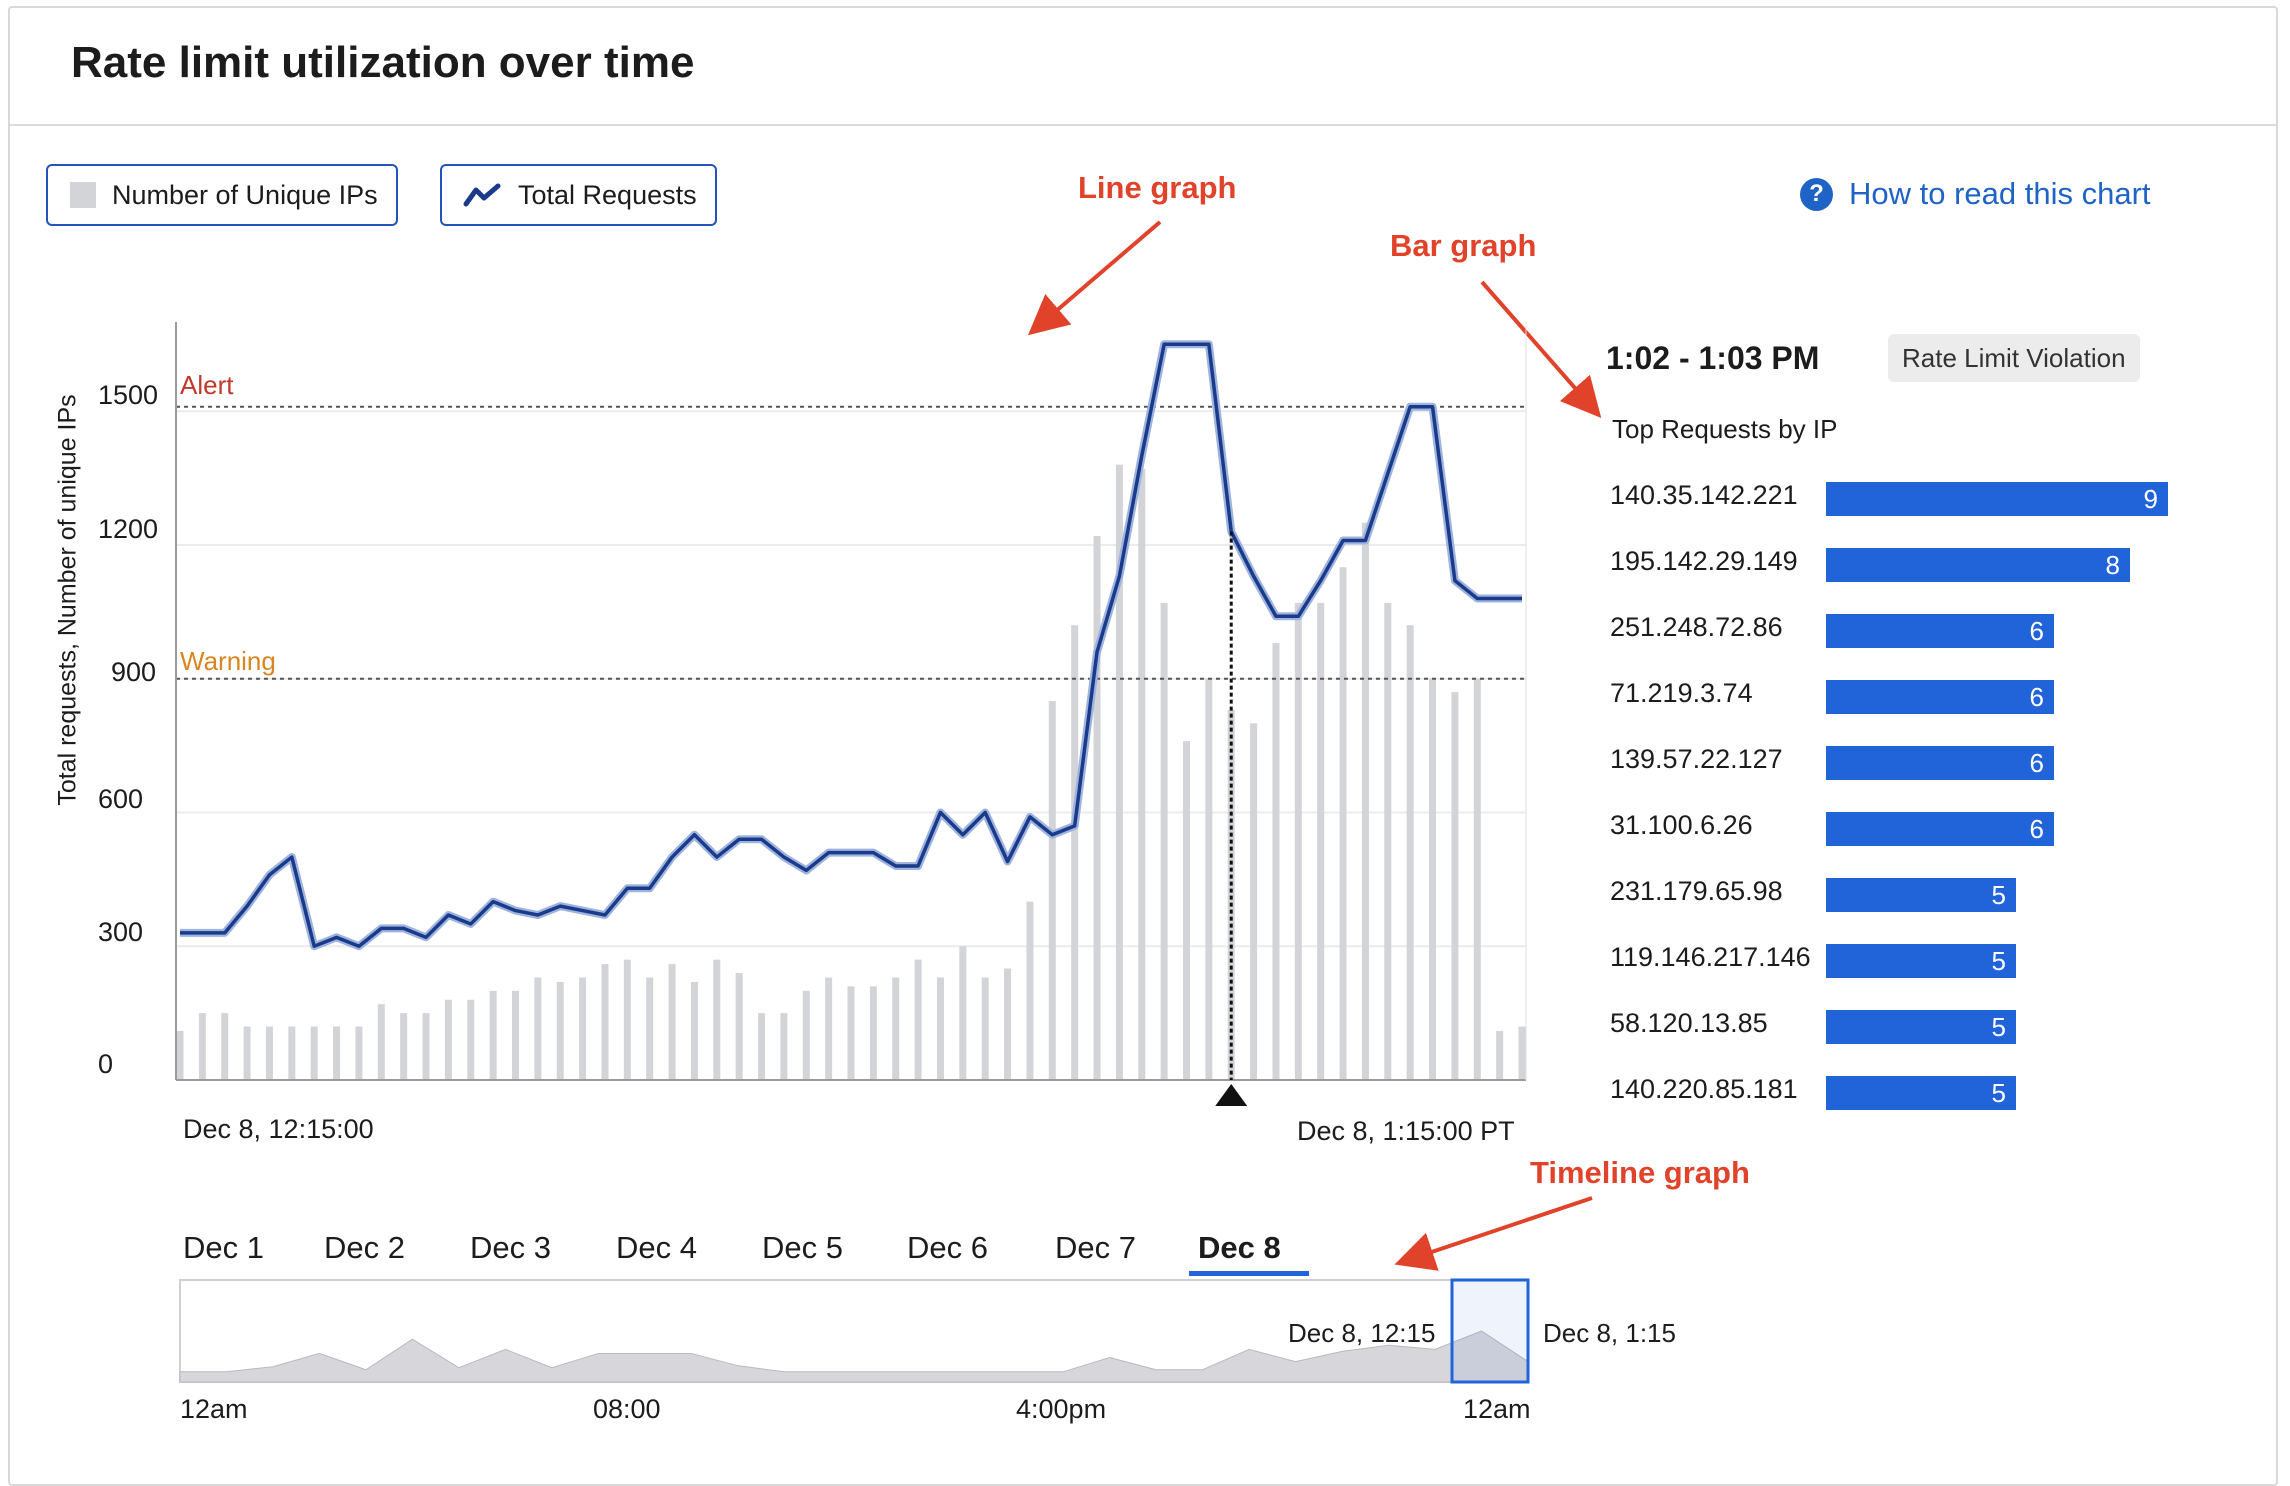  Describe the element at coordinates (1696, 891) in the screenshot. I see `ip-address-label: 231.179.65.98` at that location.